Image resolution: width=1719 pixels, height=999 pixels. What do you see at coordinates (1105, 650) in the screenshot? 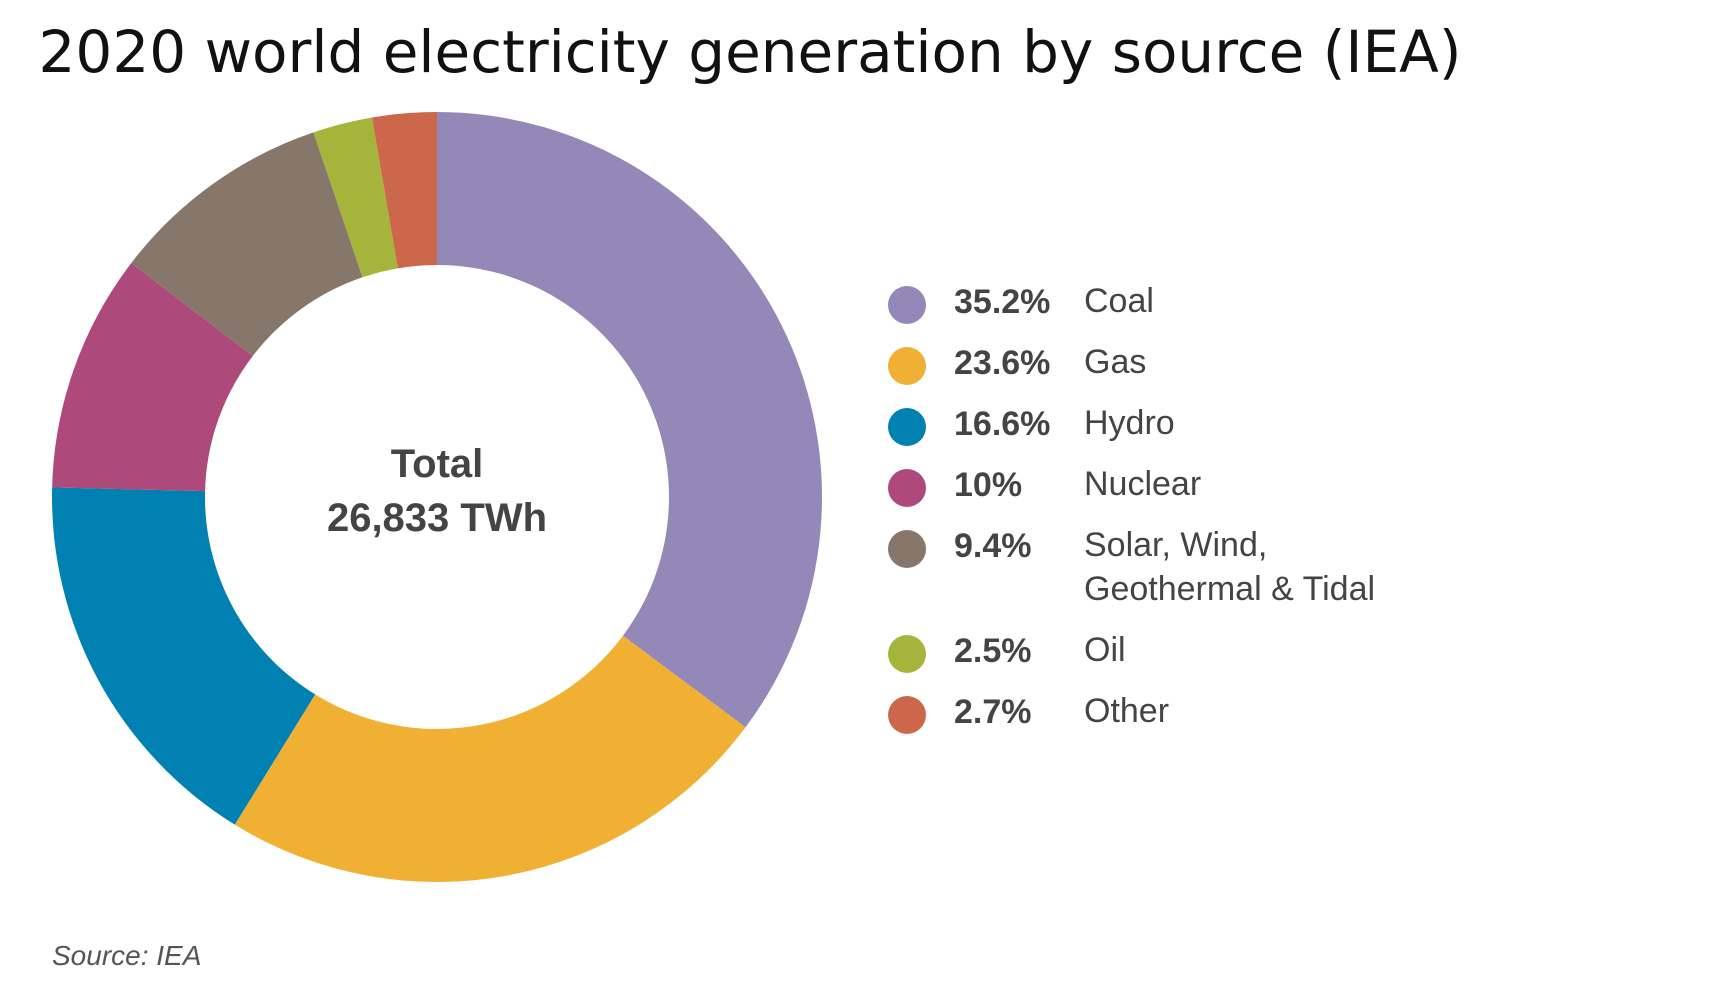
I see `legend-label: Oil` at bounding box center [1105, 650].